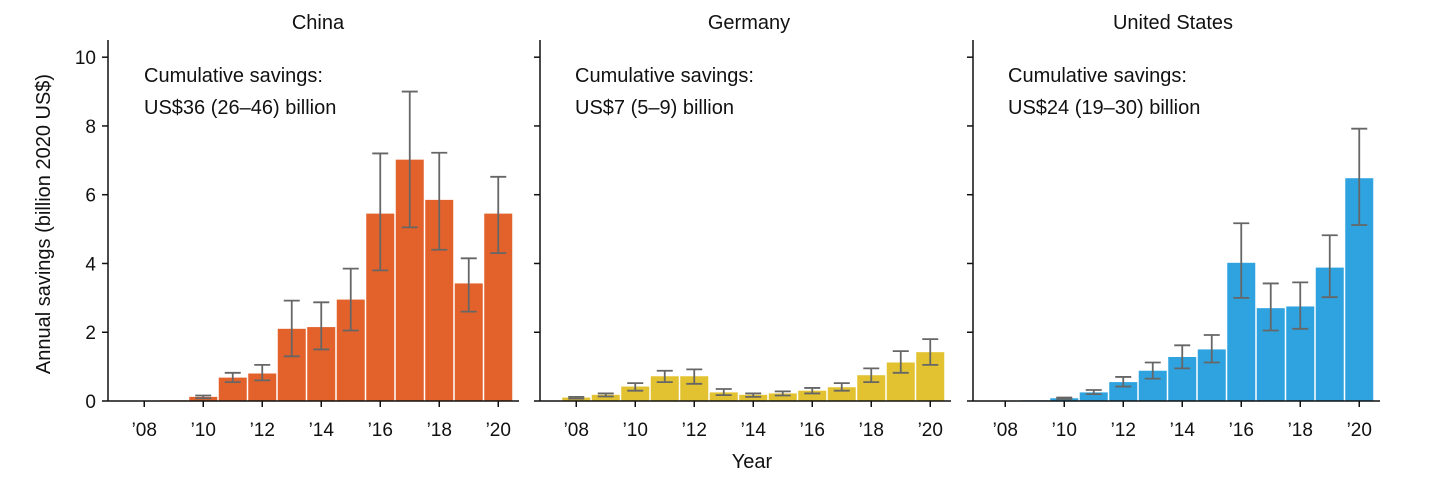 Image resolution: width=1430 pixels, height=488 pixels. What do you see at coordinates (90, 333) in the screenshot?
I see `y-tick-label: 2` at bounding box center [90, 333].